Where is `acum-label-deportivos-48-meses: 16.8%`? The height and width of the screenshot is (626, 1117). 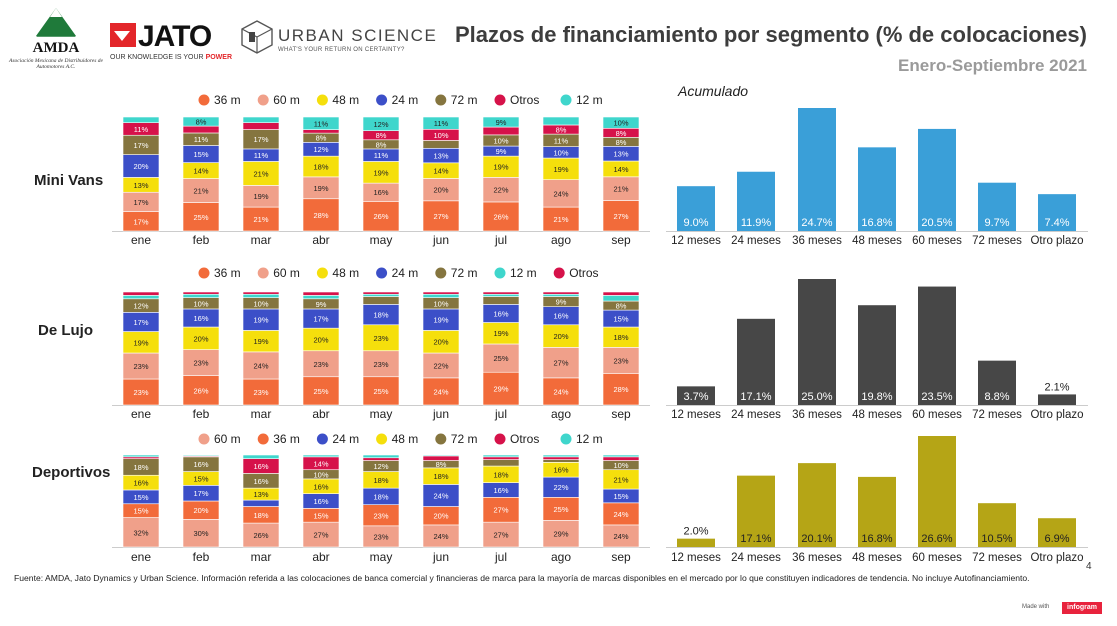
acum-label-deportivos-48-meses: 16.8% is located at coordinates (876, 539).